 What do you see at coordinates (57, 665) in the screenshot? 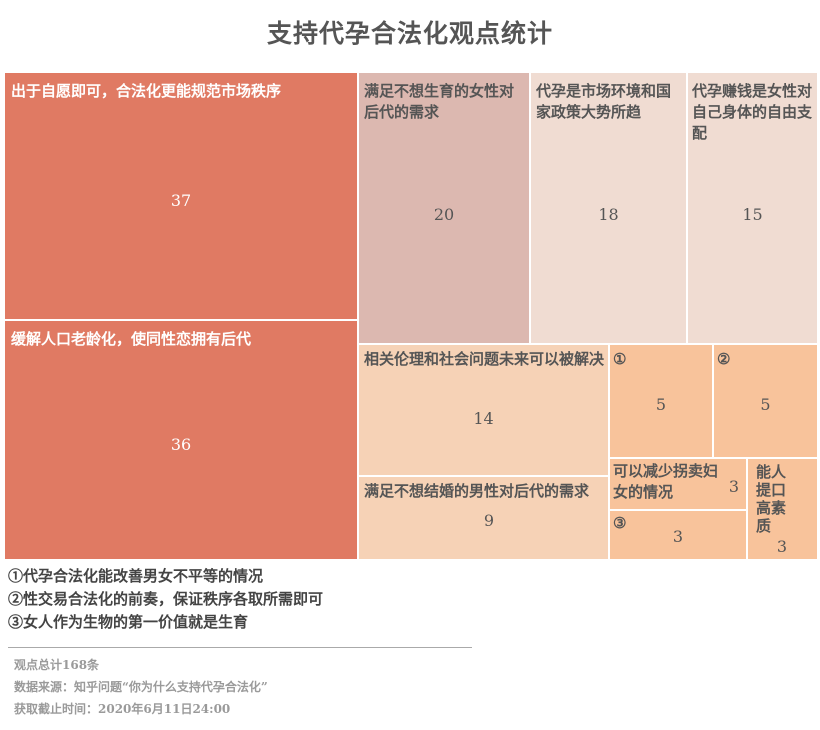
I see `footer-total: 观点总计168条` at bounding box center [57, 665].